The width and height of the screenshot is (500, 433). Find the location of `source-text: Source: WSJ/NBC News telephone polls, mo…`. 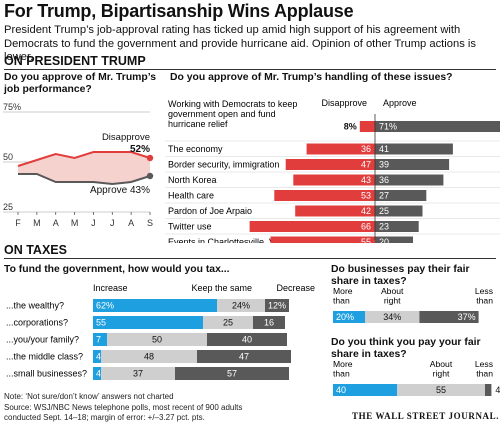

source-text: Source: WSJ/NBC News telephone polls, mo… is located at coordinates (123, 407).